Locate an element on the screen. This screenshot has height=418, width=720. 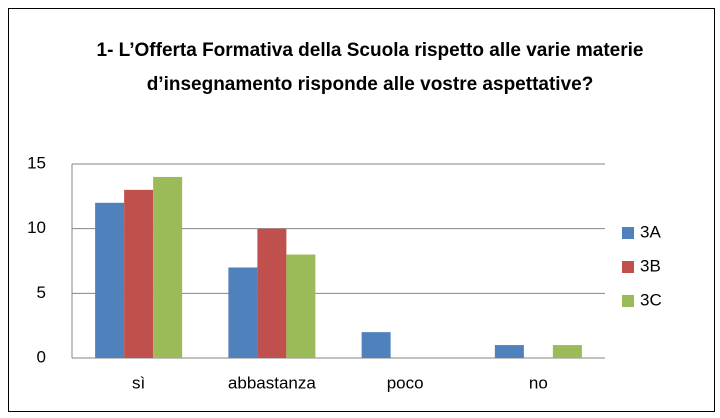
x-tick-label: poco is located at coordinates (405, 382).